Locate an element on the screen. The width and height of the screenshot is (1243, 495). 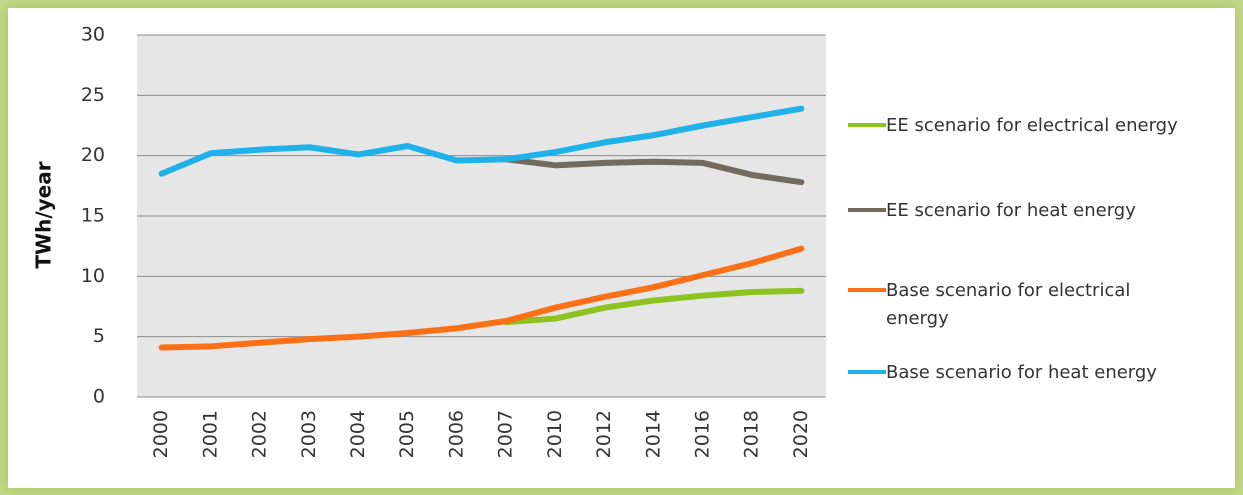
x-tick-label: 2012 is located at coordinates (604, 434).